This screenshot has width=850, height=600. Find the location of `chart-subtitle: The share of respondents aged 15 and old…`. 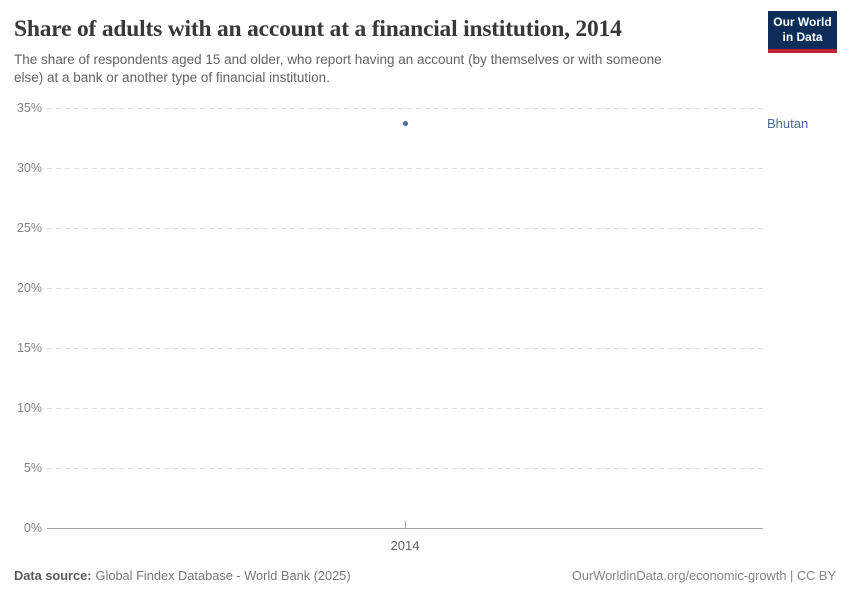

chart-subtitle: The share of respondents aged 15 and old… is located at coordinates (338, 68).